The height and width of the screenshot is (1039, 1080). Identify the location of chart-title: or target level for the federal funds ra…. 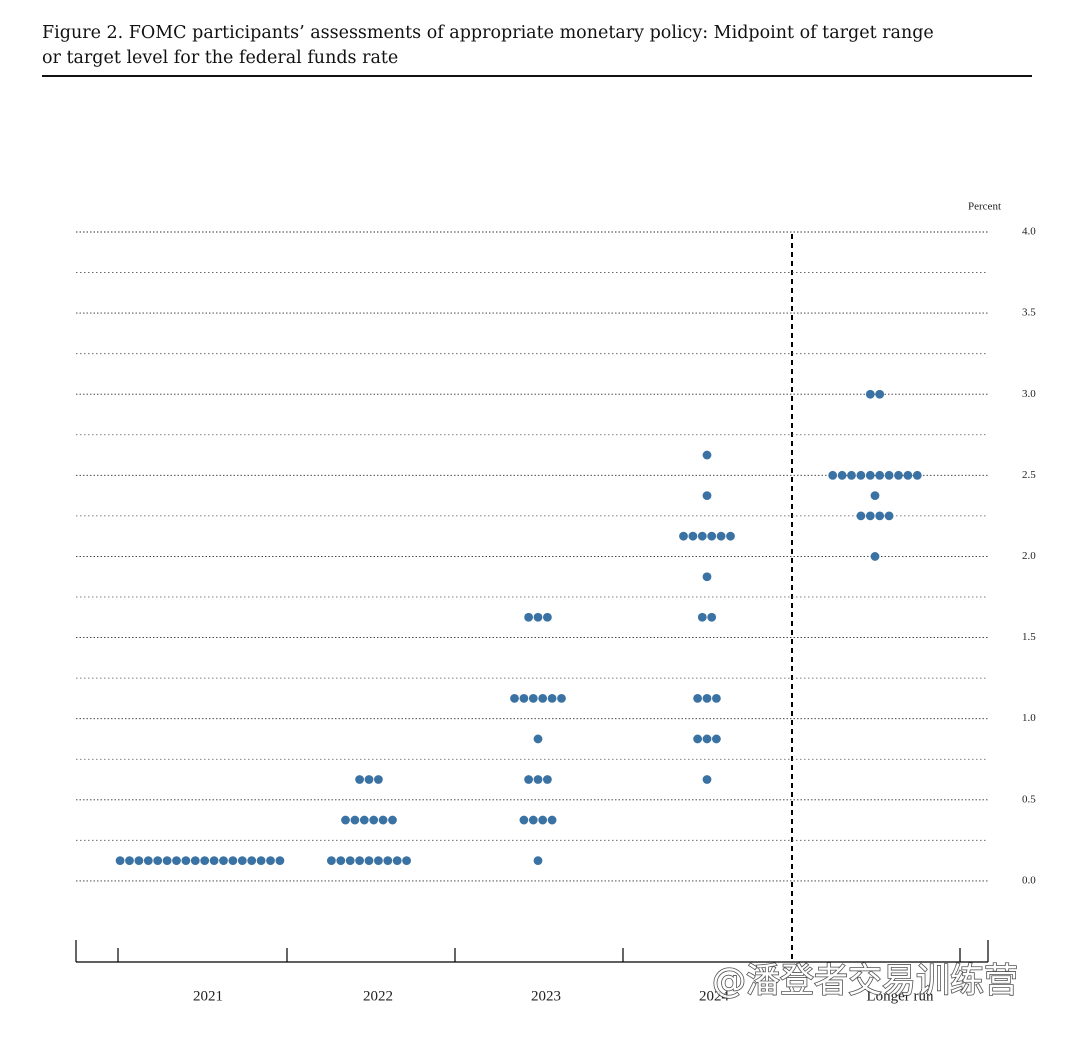
(220, 58).